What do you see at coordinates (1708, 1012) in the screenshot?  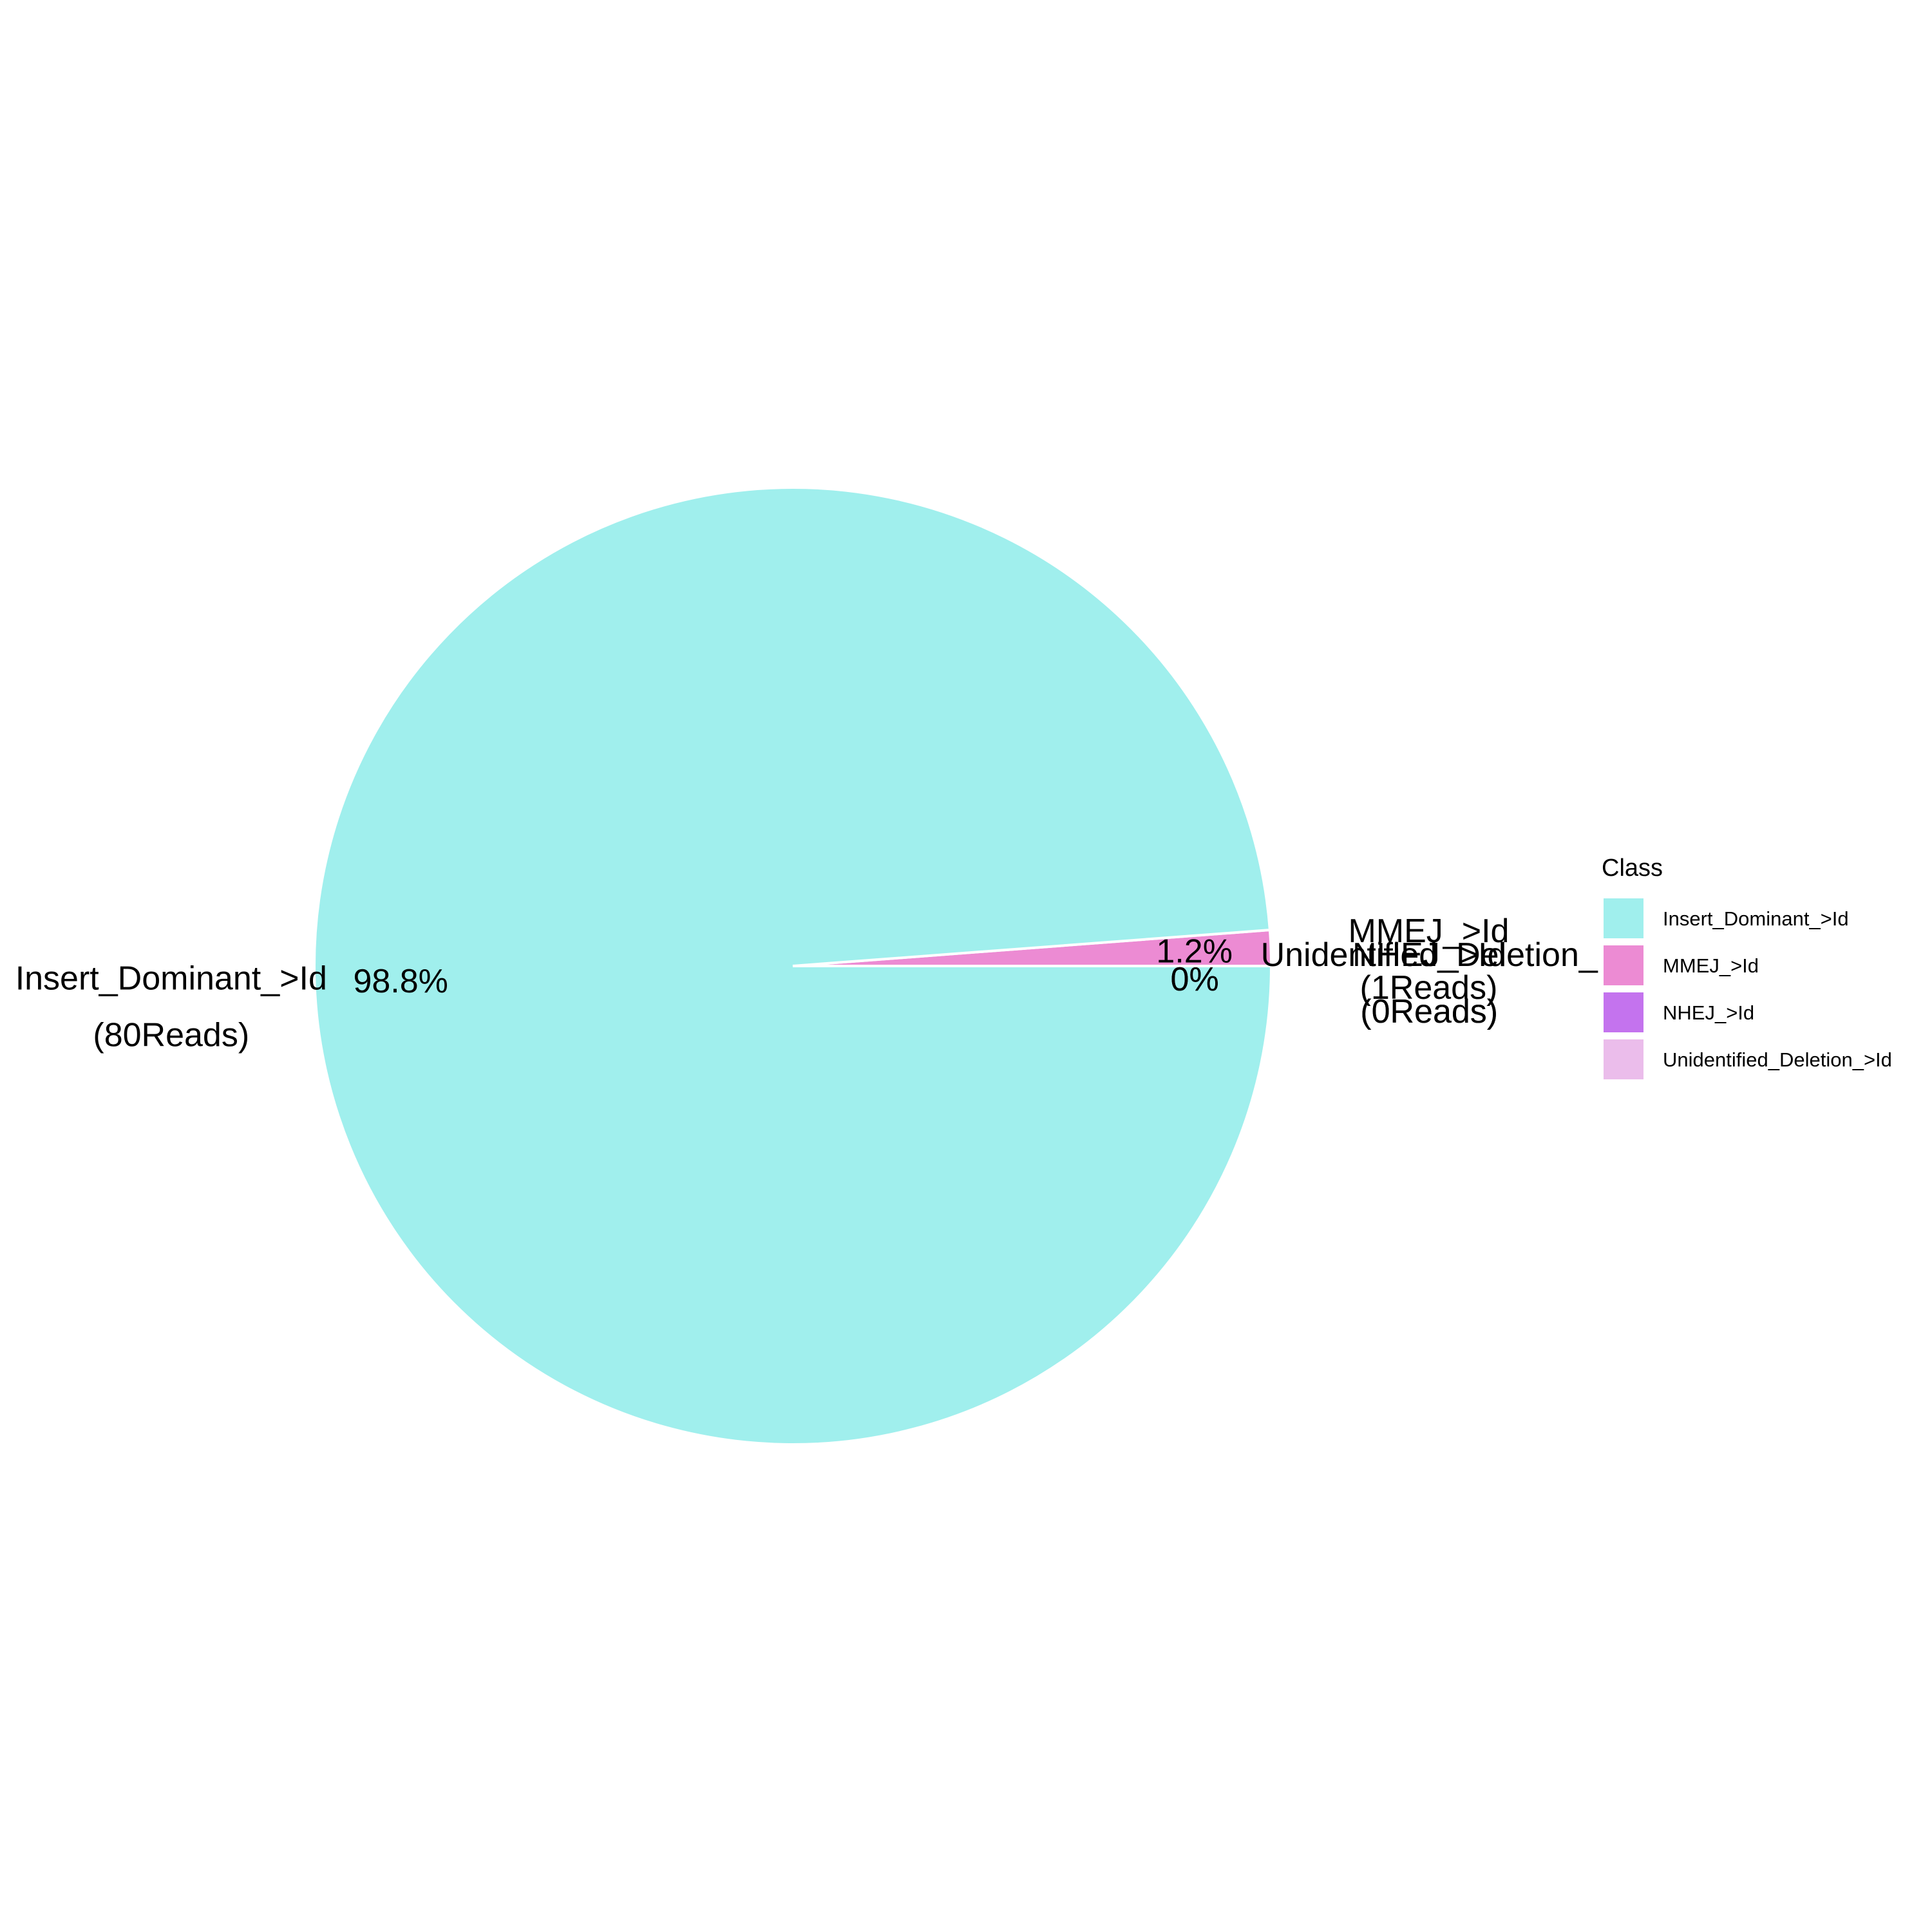 I see `legend-label-nhej-id: NHEJ_>Id` at bounding box center [1708, 1012].